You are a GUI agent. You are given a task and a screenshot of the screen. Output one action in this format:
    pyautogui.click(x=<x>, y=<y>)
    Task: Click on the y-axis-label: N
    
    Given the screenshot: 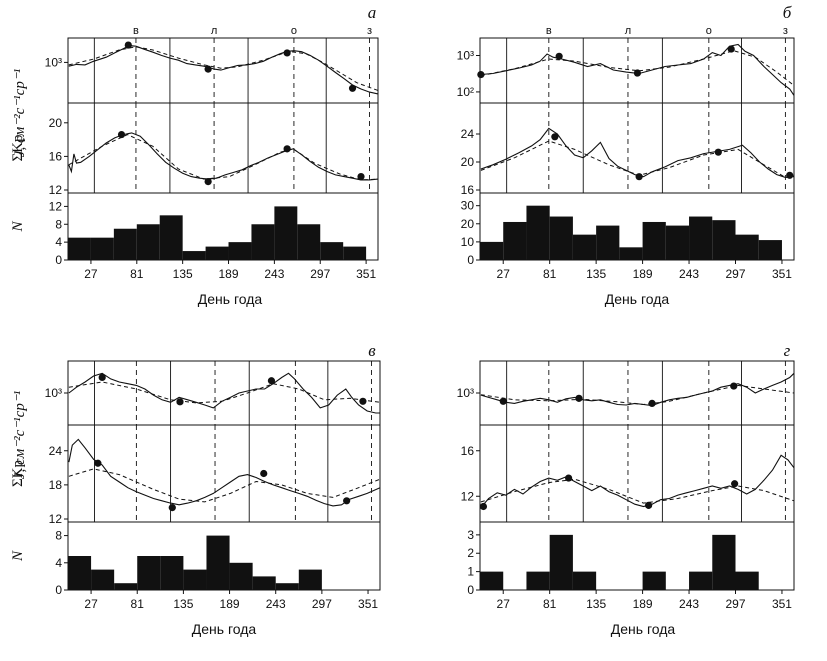 What is the action you would take?
    pyautogui.click(x=18, y=227)
    